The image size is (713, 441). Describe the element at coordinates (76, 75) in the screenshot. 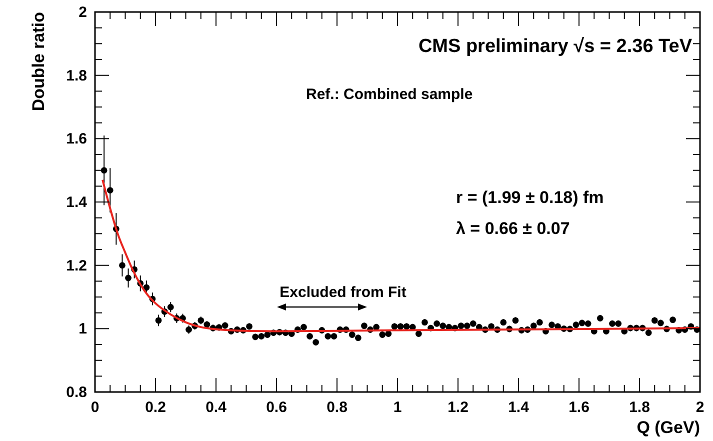

I see `y-tick-label: 1.8` at that location.